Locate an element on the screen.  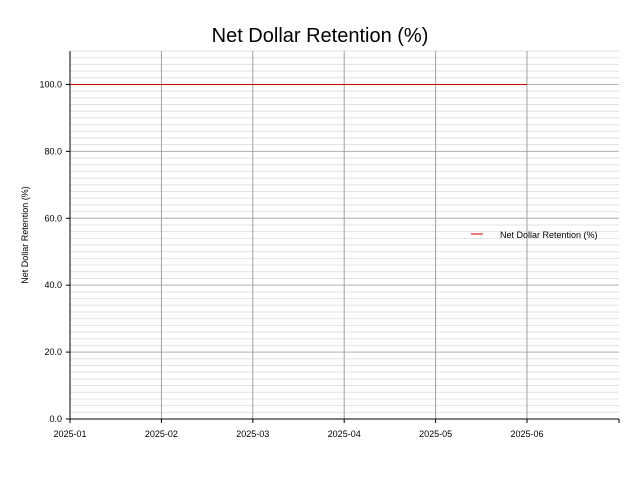
y-tick-label: 40.0 is located at coordinates (53, 285).